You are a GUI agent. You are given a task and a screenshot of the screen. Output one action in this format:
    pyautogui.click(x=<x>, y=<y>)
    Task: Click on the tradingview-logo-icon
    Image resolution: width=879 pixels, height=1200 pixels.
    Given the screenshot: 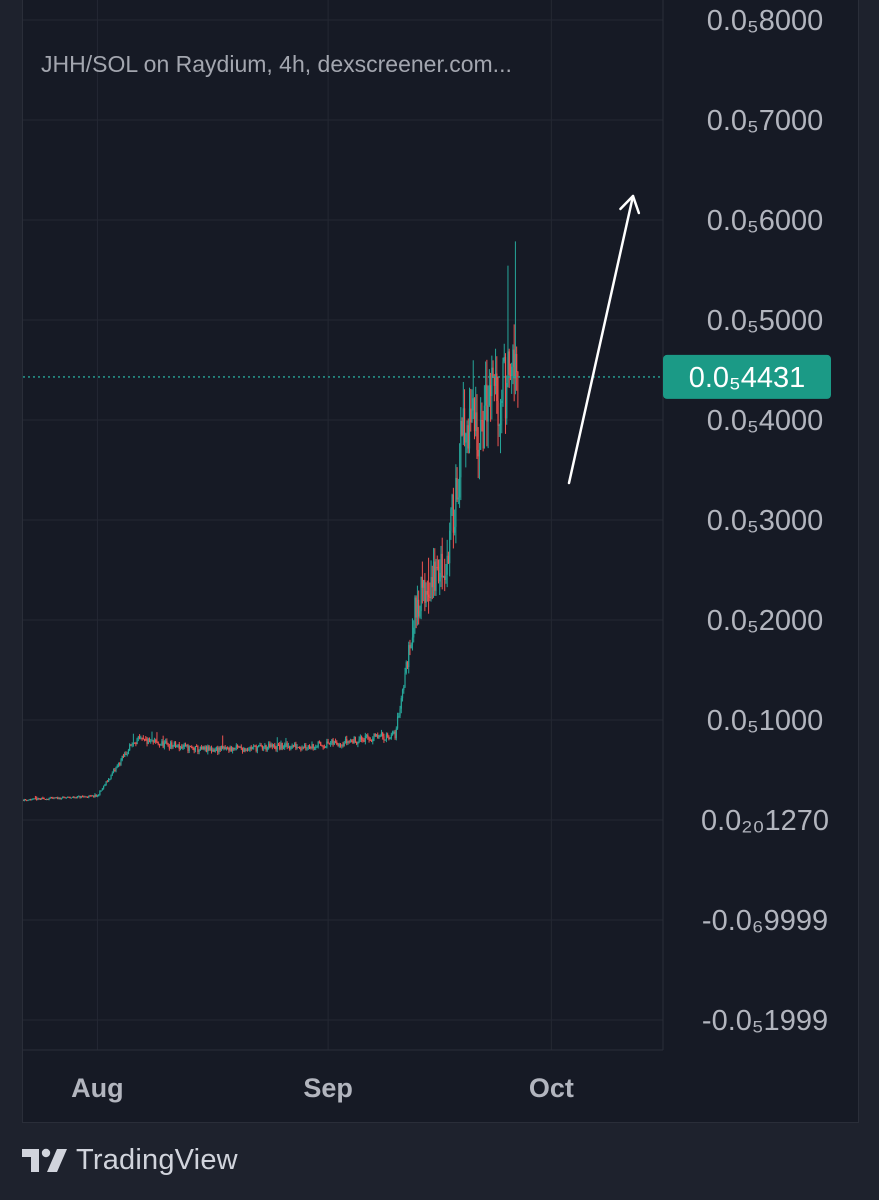 What is the action you would take?
    pyautogui.click(x=44, y=1160)
    